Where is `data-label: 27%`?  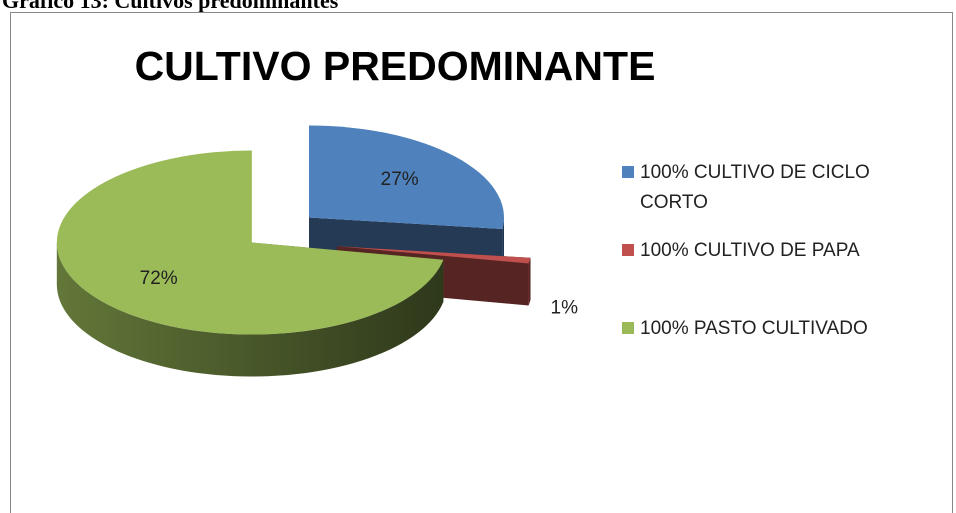
data-label: 27% is located at coordinates (400, 179).